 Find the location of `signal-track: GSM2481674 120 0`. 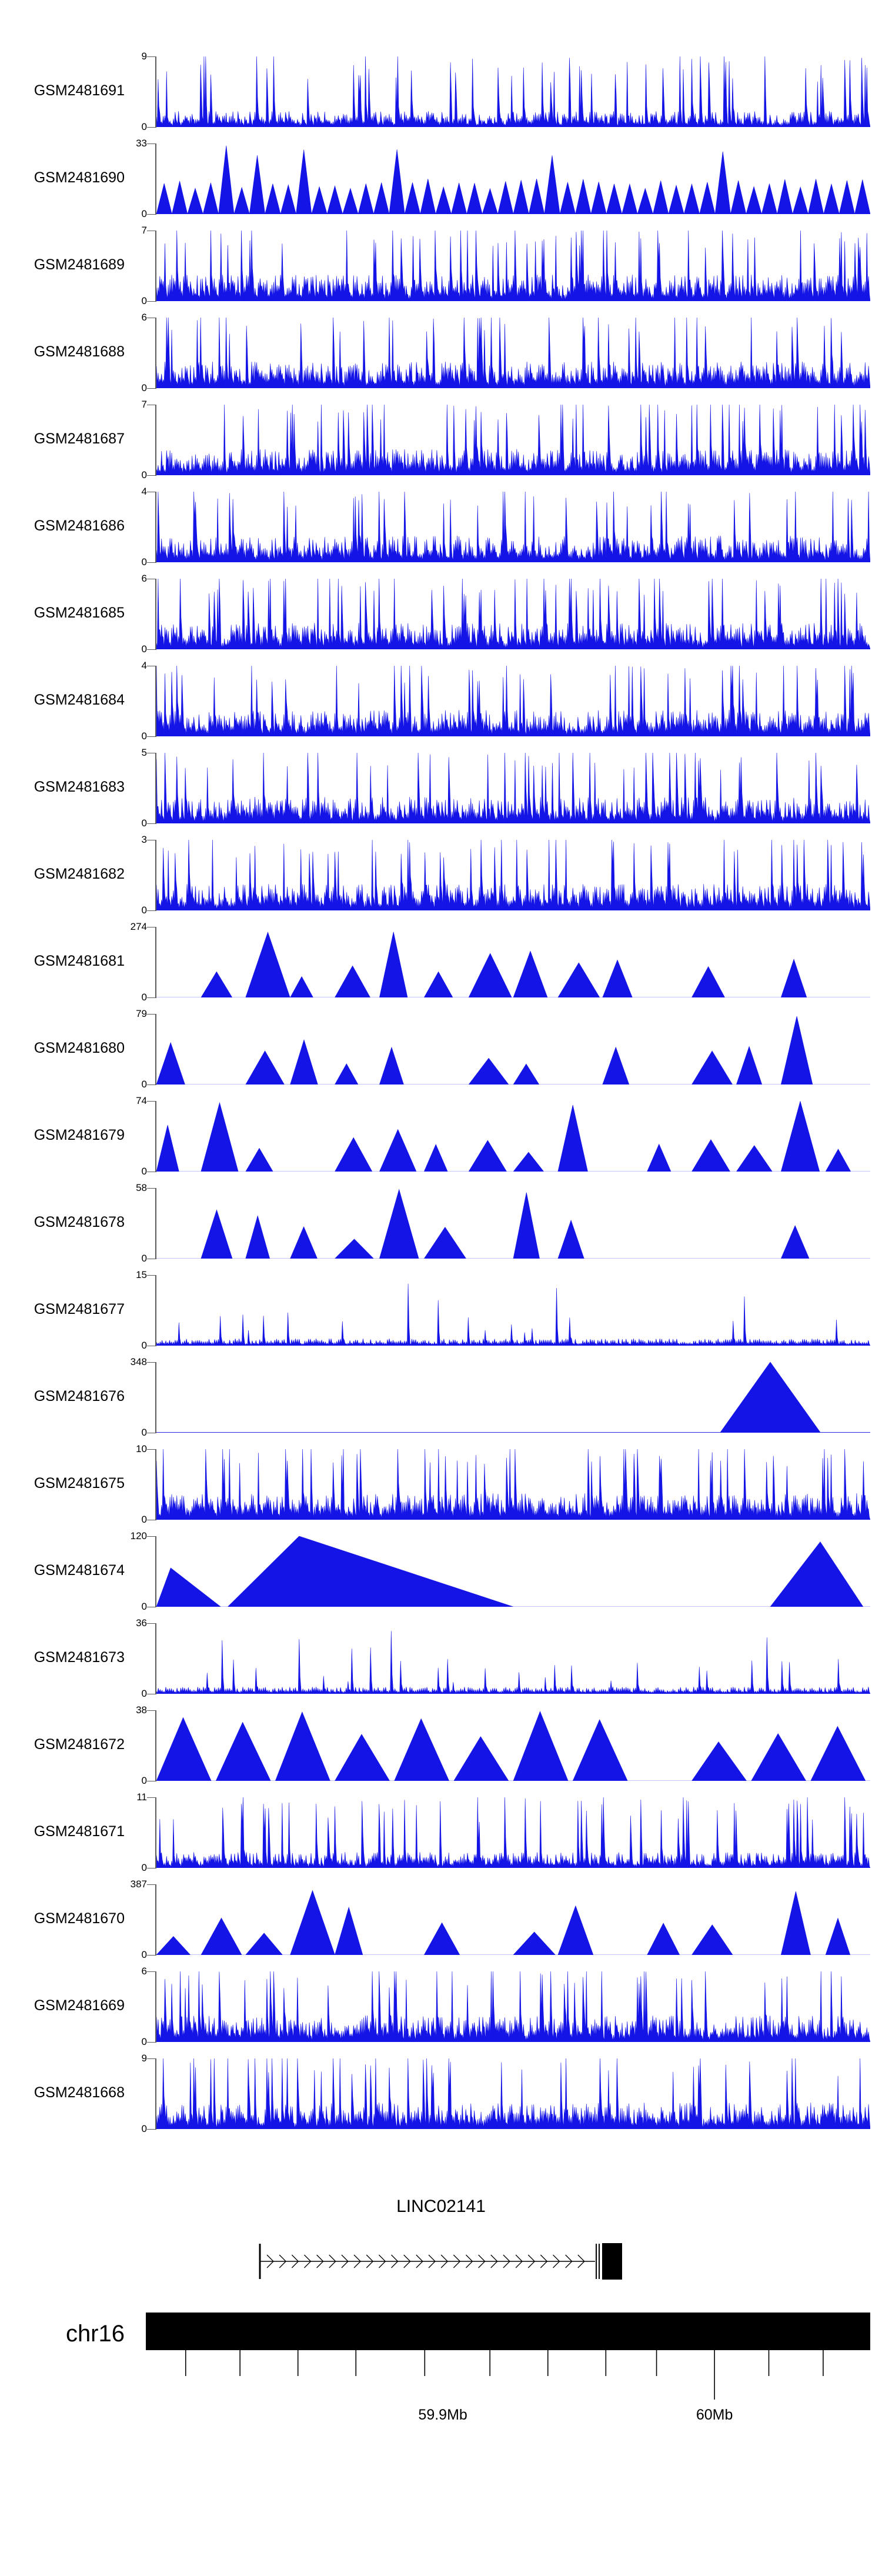

signal-track: GSM2481674 120 0 is located at coordinates (441, 1556).